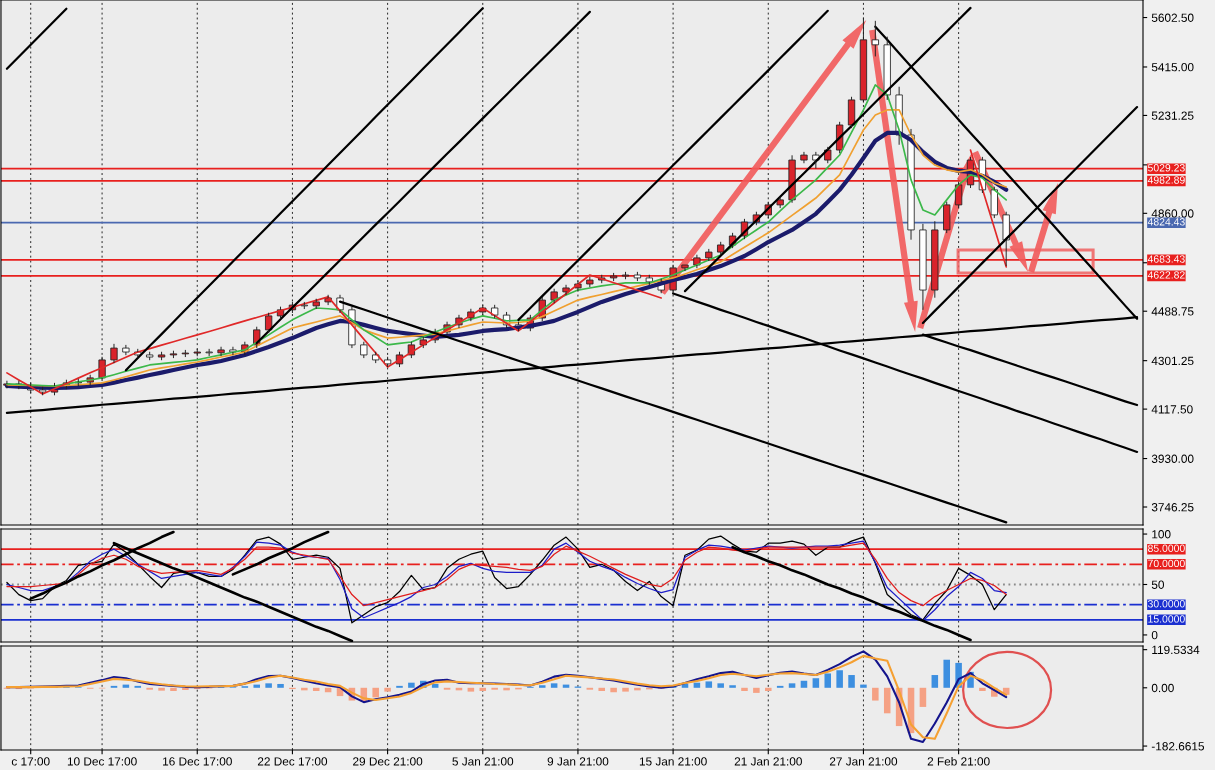 The width and height of the screenshot is (1215, 770). Describe the element at coordinates (1166, 168) in the screenshot. I see `ref-line-label: 5029.23` at that location.